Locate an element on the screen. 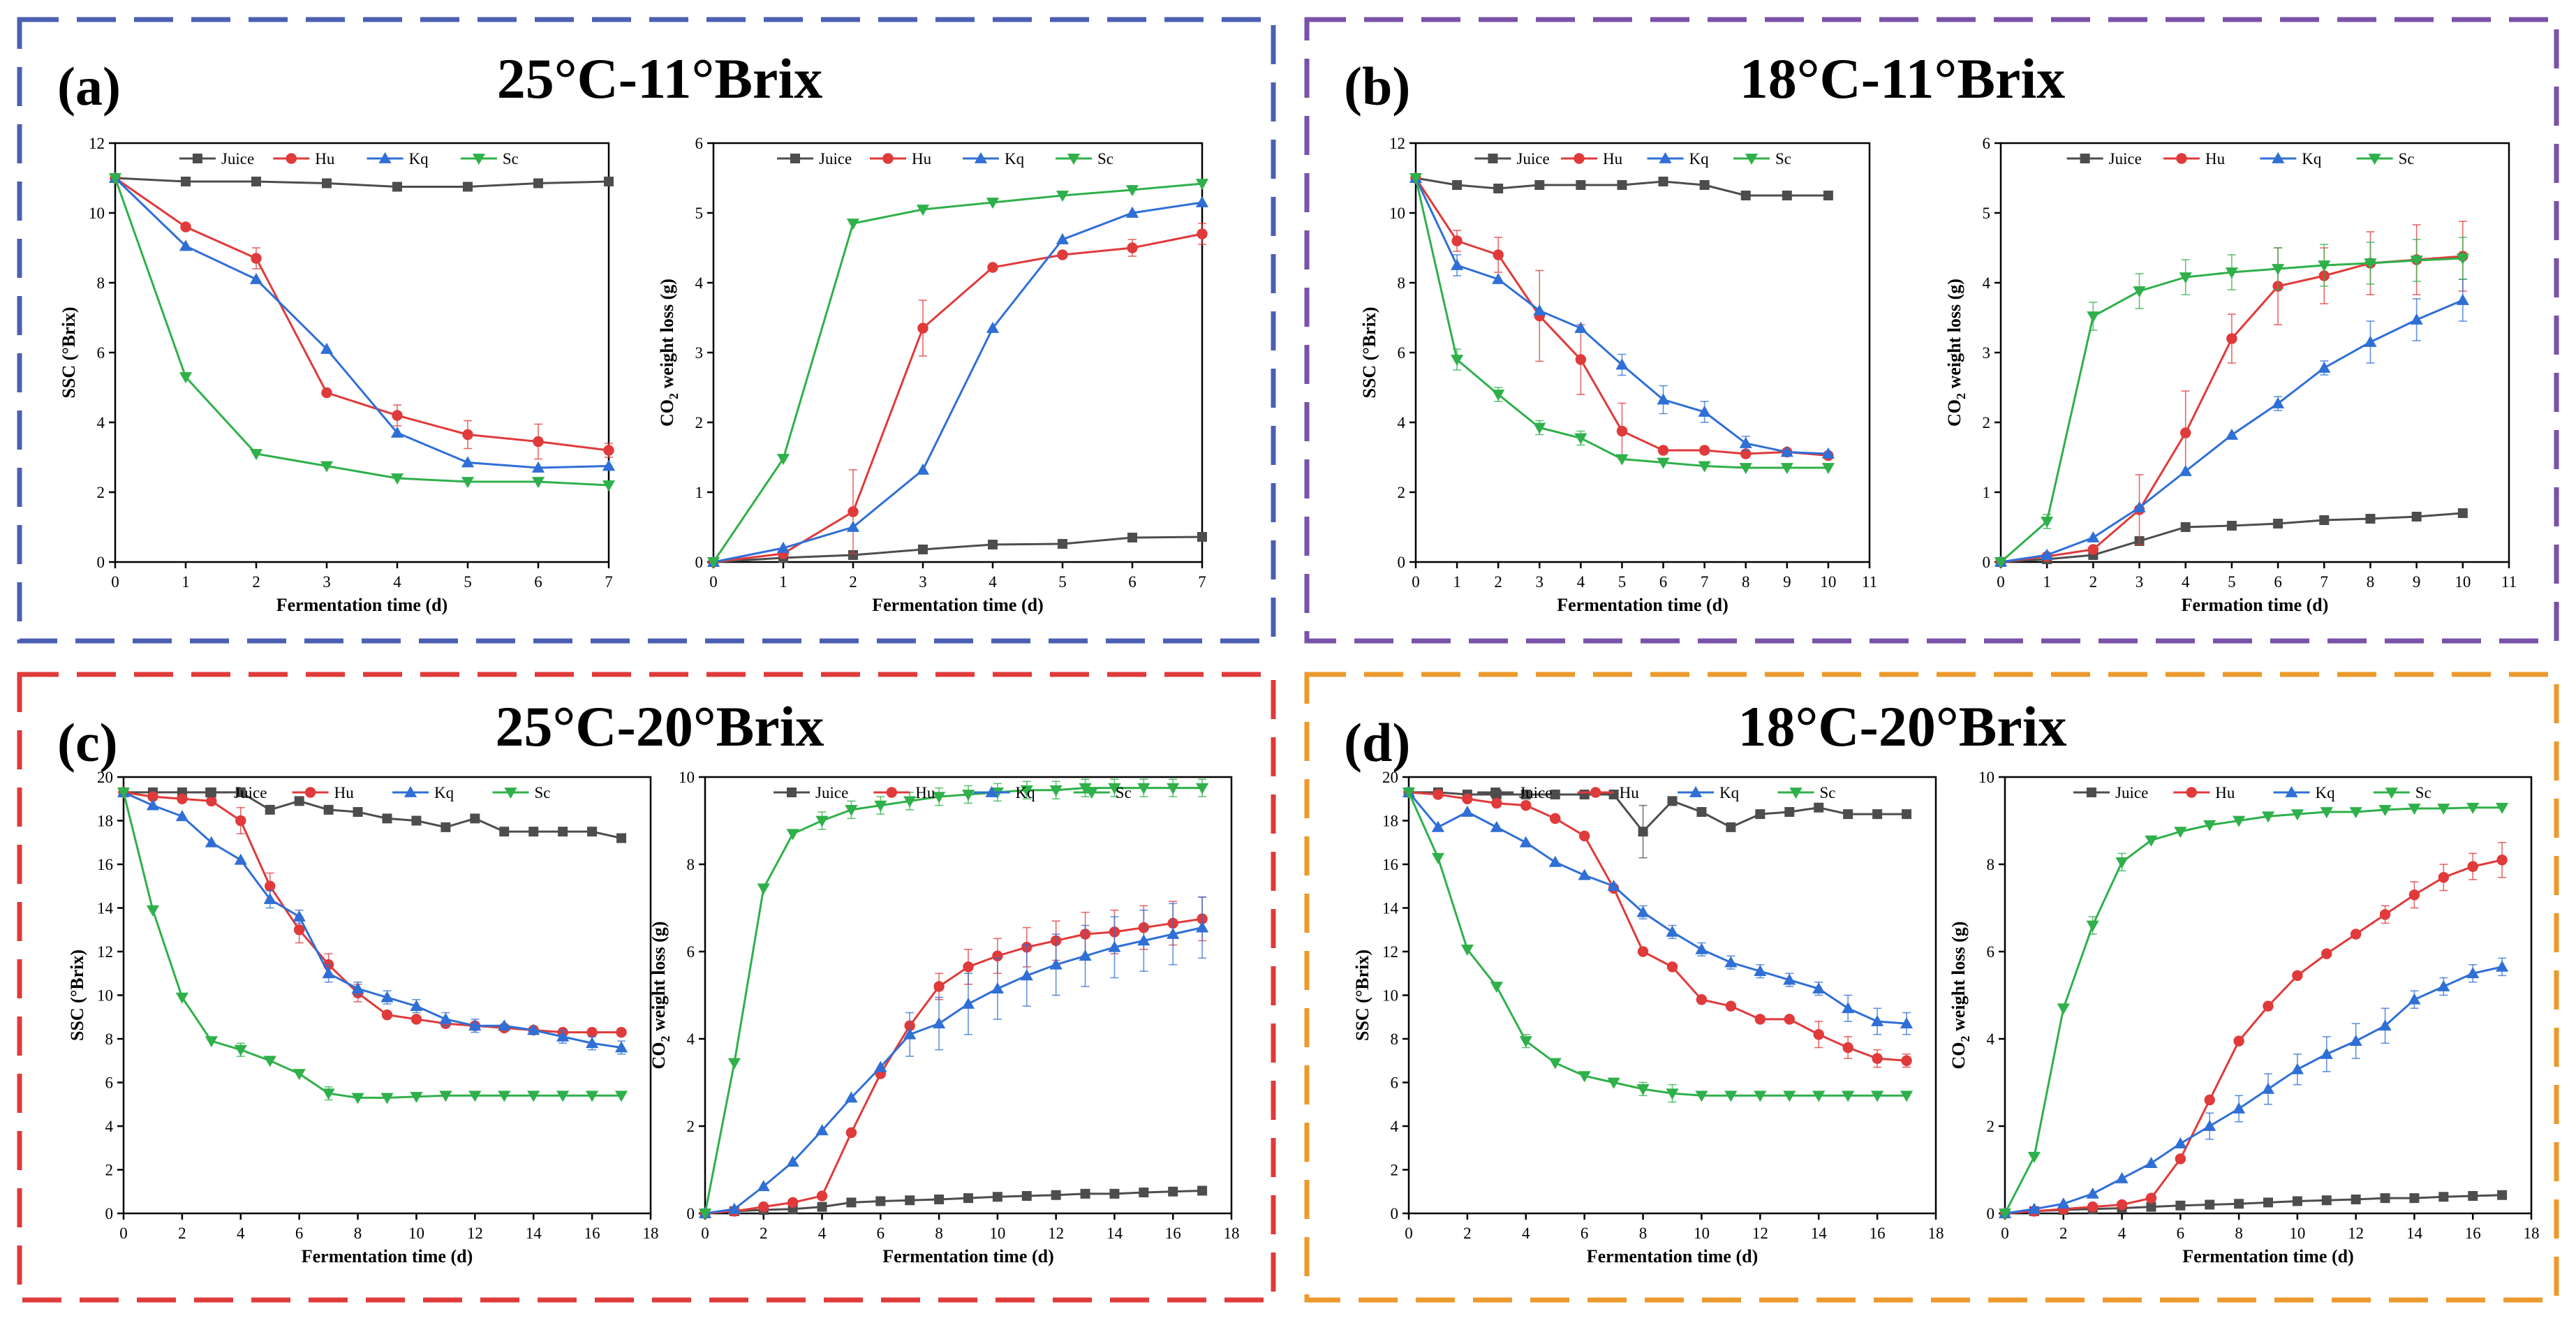 The image size is (2576, 1323). y-axis-label: SSC (°Brix) is located at coordinates (77, 995).